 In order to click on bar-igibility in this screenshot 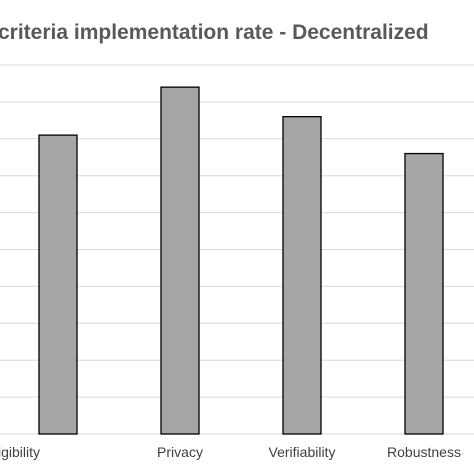, I will do `click(58, 284)`.